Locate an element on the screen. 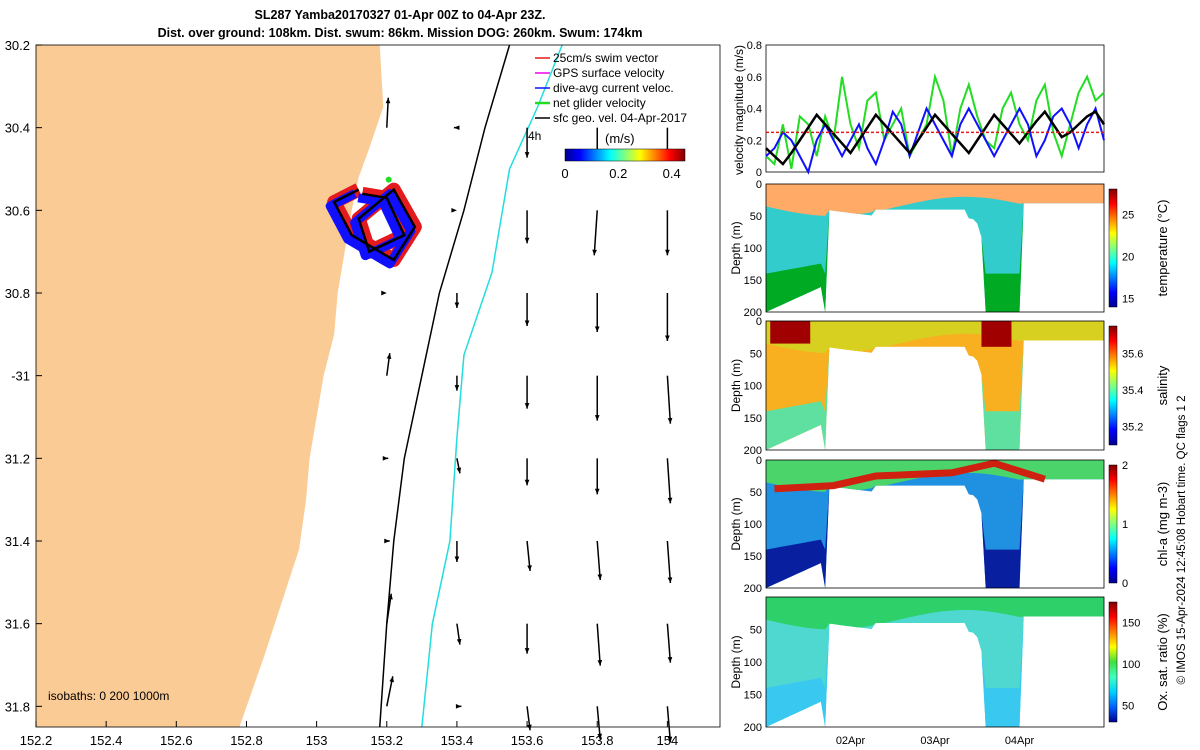 The image size is (1200, 750). legend-entry-label: sfc geo. vel. 04-Apr-2017 is located at coordinates (620, 118).